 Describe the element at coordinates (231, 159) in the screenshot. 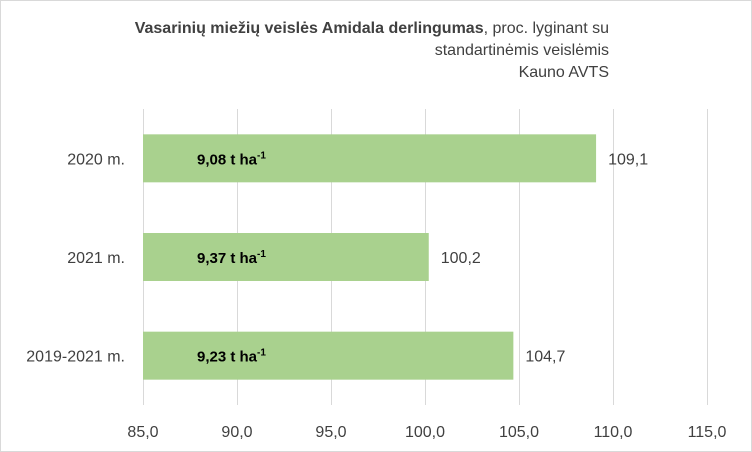

I see `bar-annotation: 9,08 t ha-1` at that location.